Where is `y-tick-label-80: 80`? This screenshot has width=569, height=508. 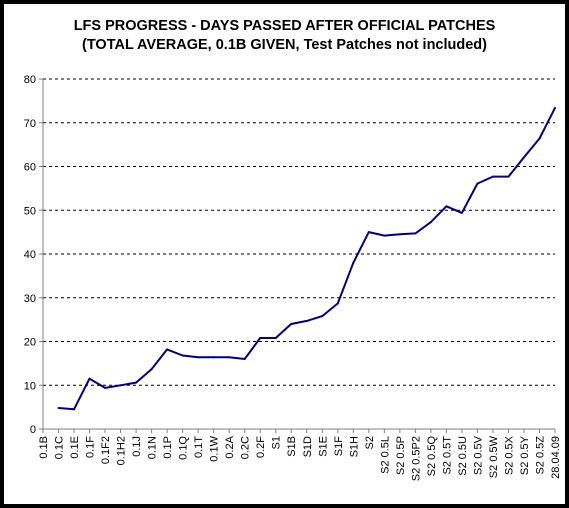
y-tick-label-80: 80 is located at coordinates (30, 80).